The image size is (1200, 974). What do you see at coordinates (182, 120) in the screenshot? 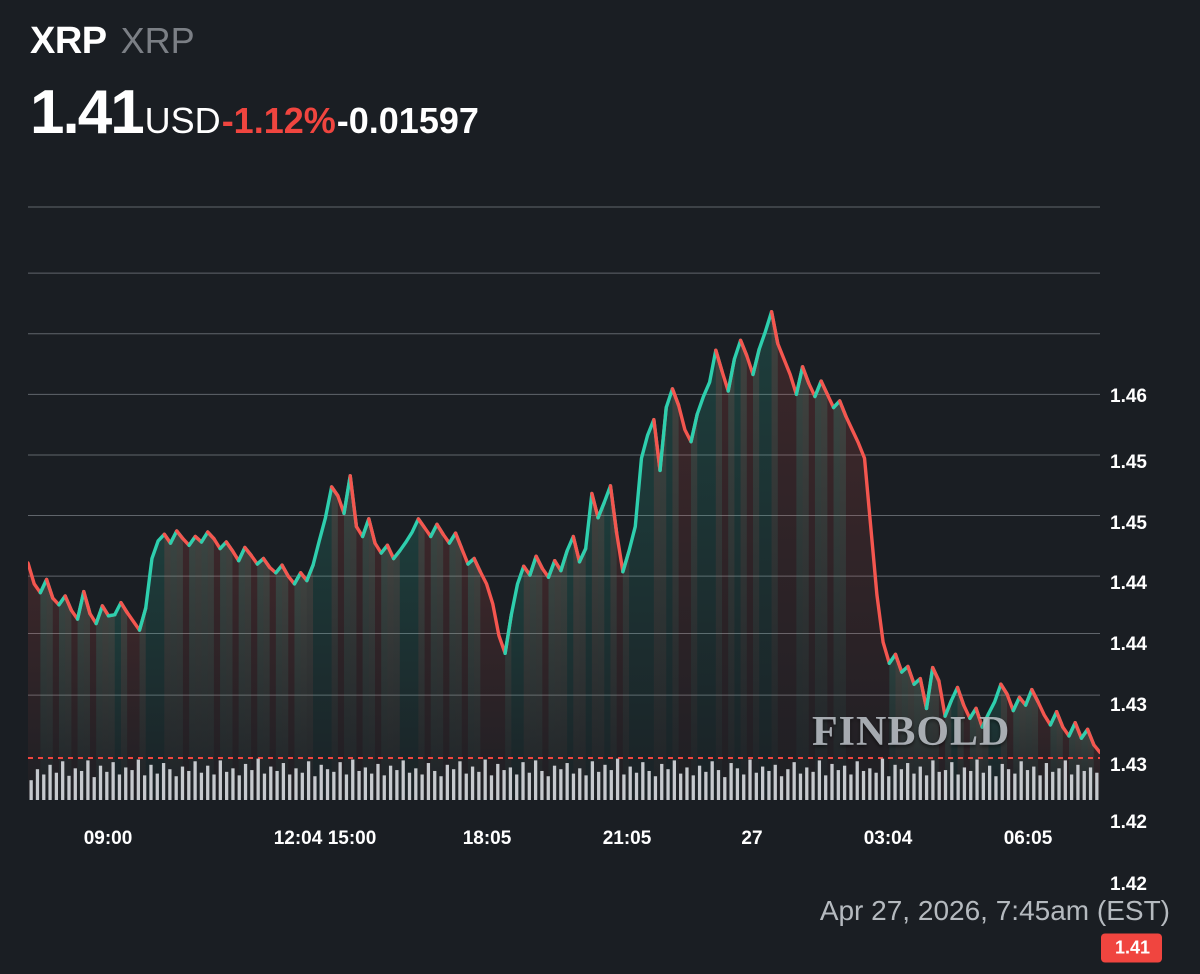
I see `price-currency: USD` at bounding box center [182, 120].